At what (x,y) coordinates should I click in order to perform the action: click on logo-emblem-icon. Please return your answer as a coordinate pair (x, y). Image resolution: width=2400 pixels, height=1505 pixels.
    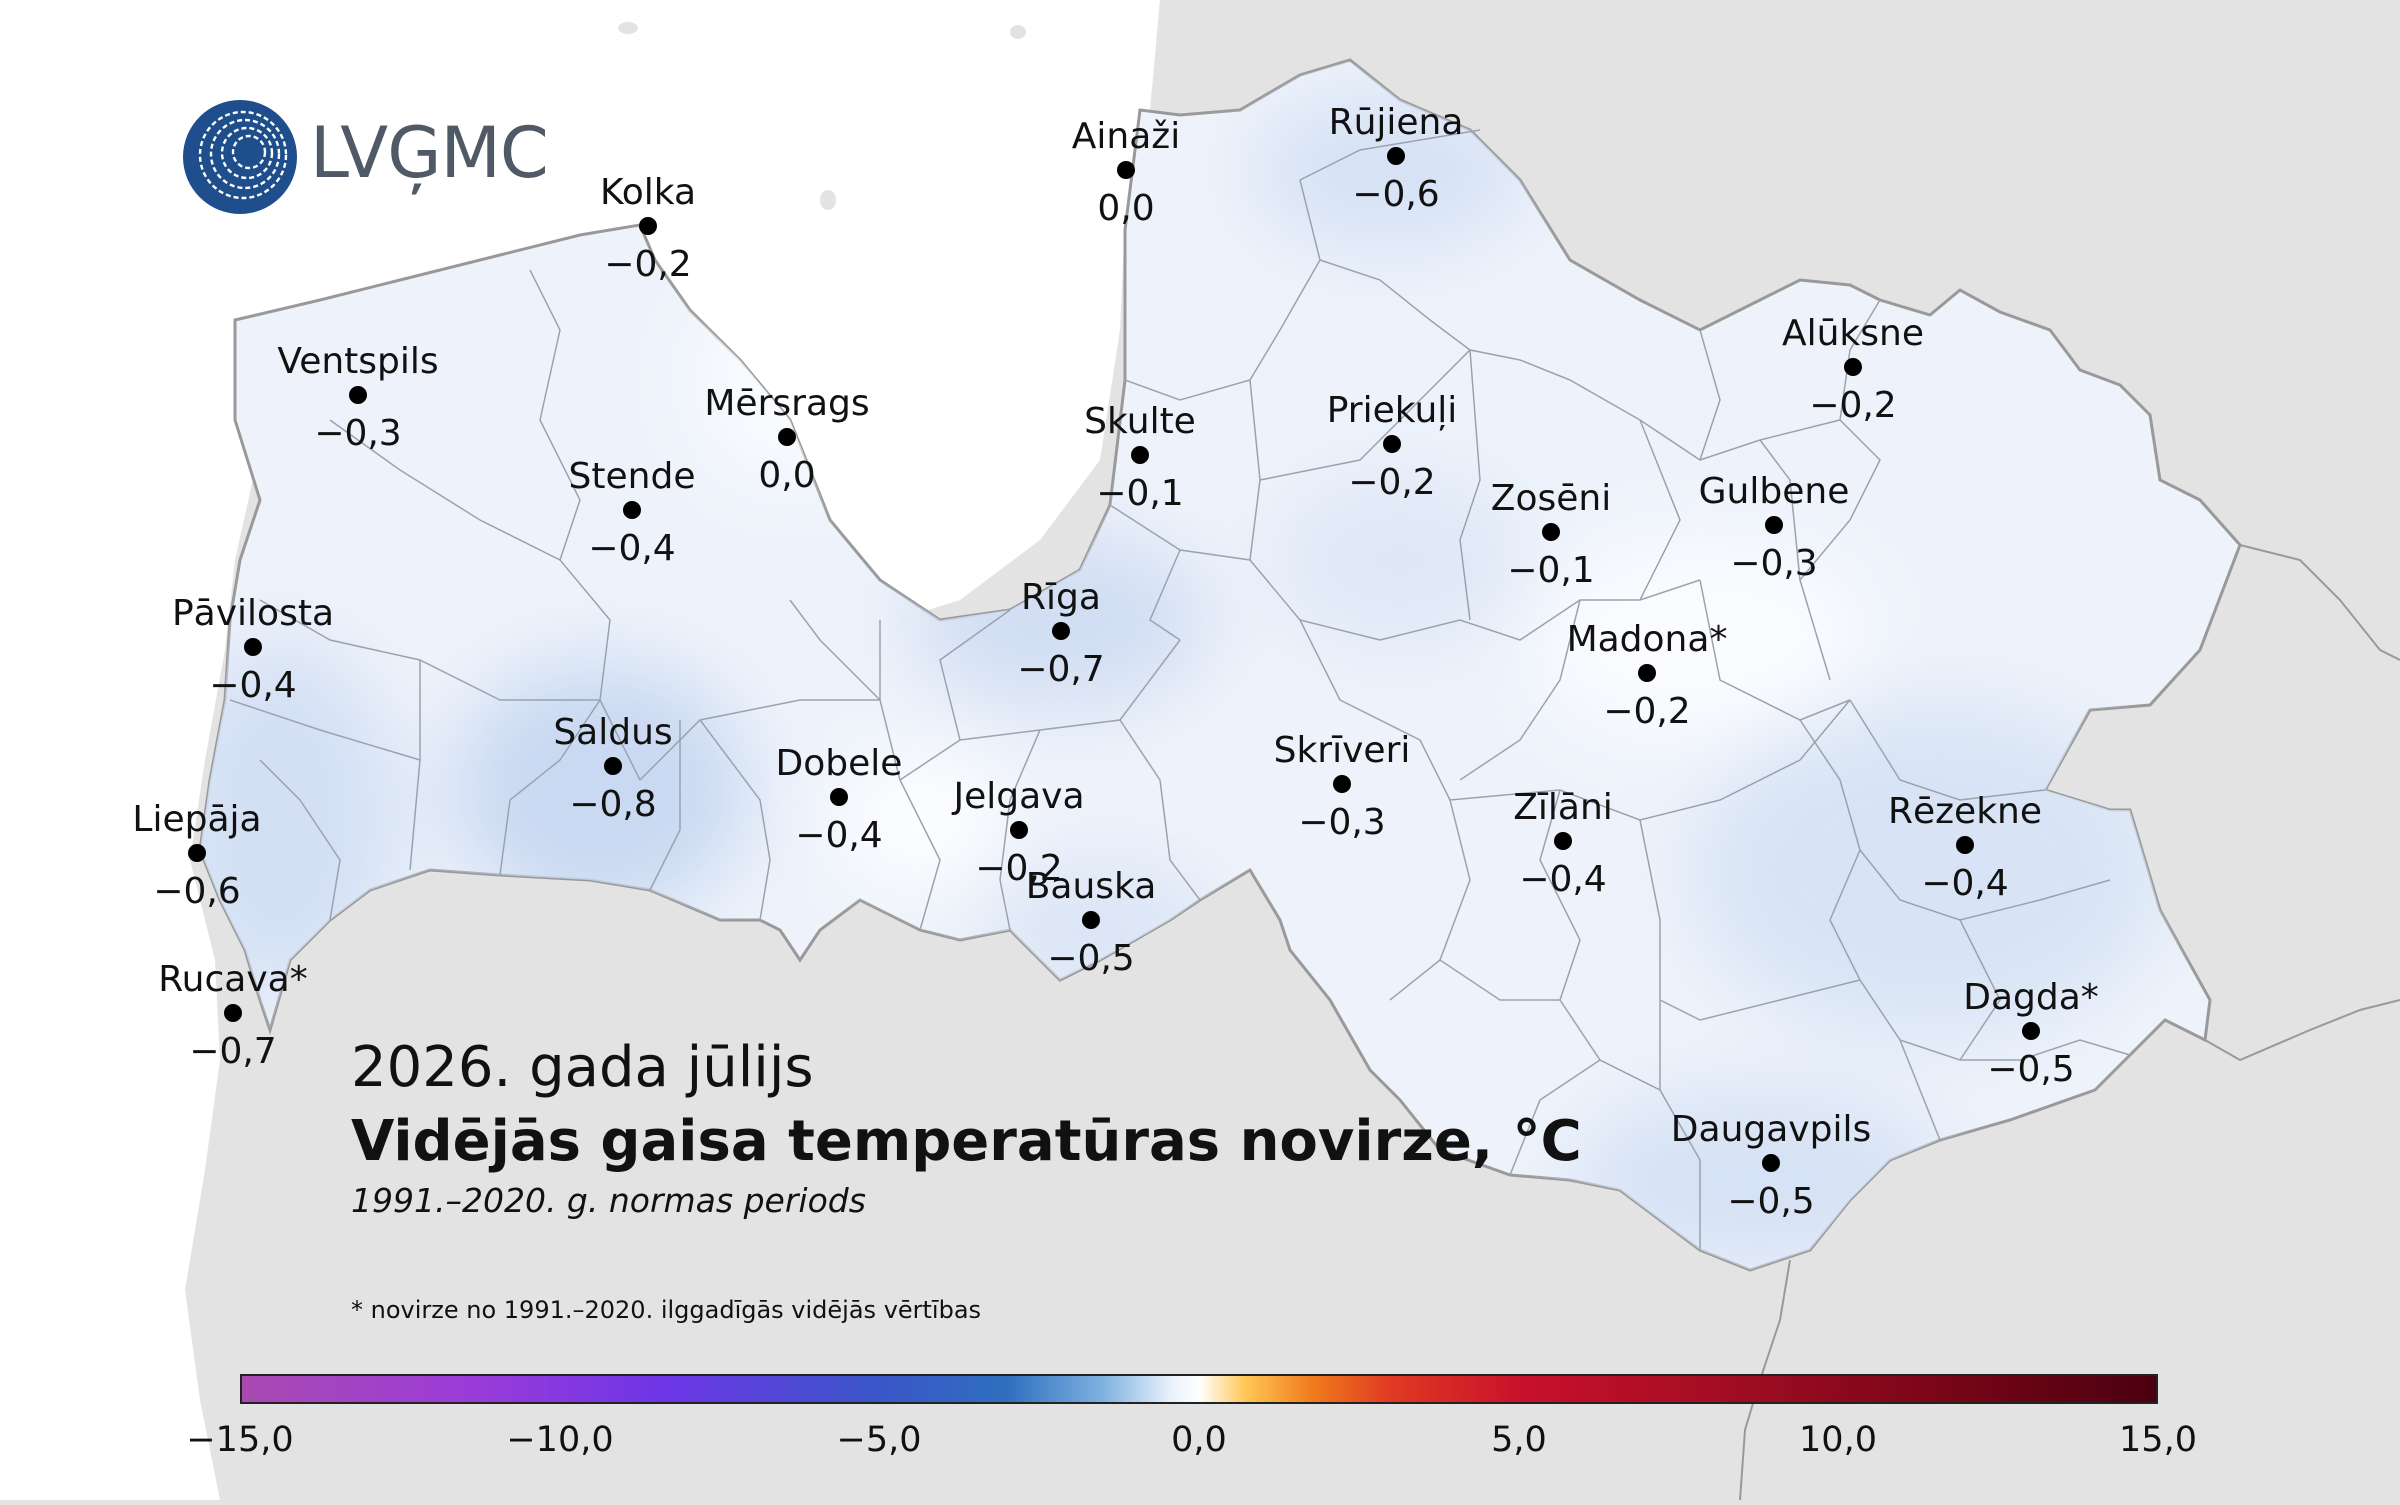
    Looking at the image, I should click on (240, 157).